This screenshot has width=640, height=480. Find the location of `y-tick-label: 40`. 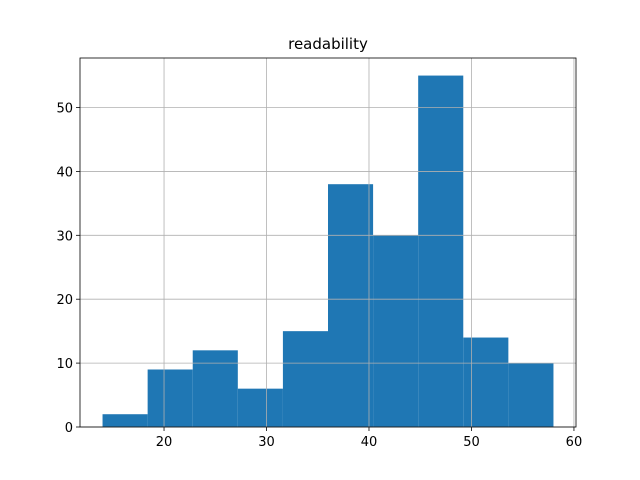

y-tick-label: 40 is located at coordinates (64, 172).